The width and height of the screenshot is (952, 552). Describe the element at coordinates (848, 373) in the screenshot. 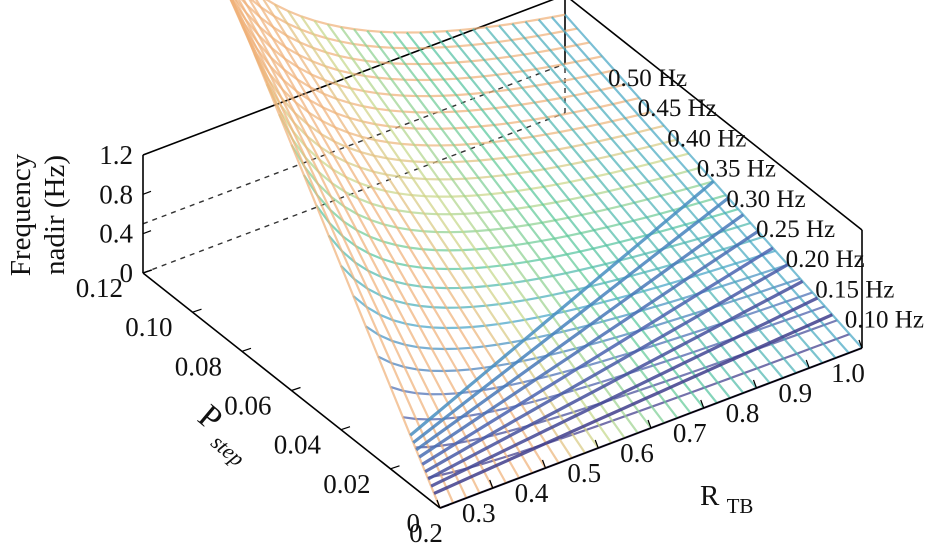

I see `x-tick-label: 1.0` at that location.